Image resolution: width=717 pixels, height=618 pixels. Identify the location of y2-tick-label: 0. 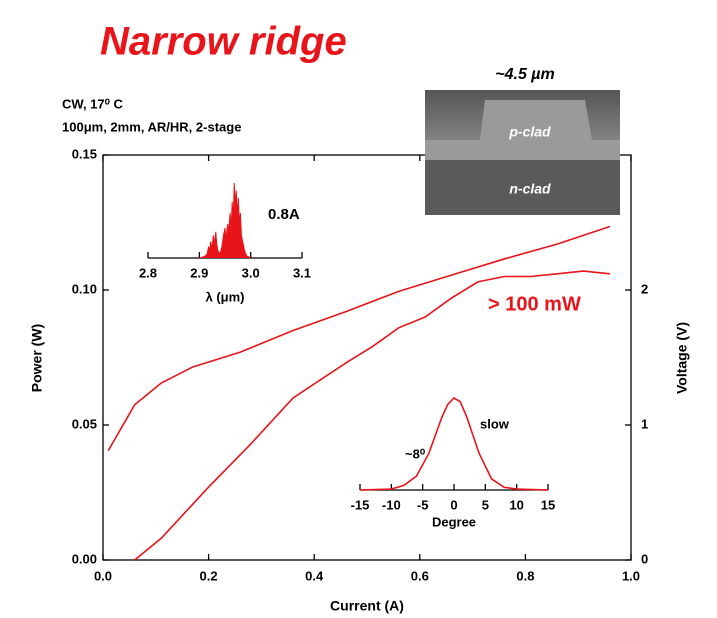
(644, 558).